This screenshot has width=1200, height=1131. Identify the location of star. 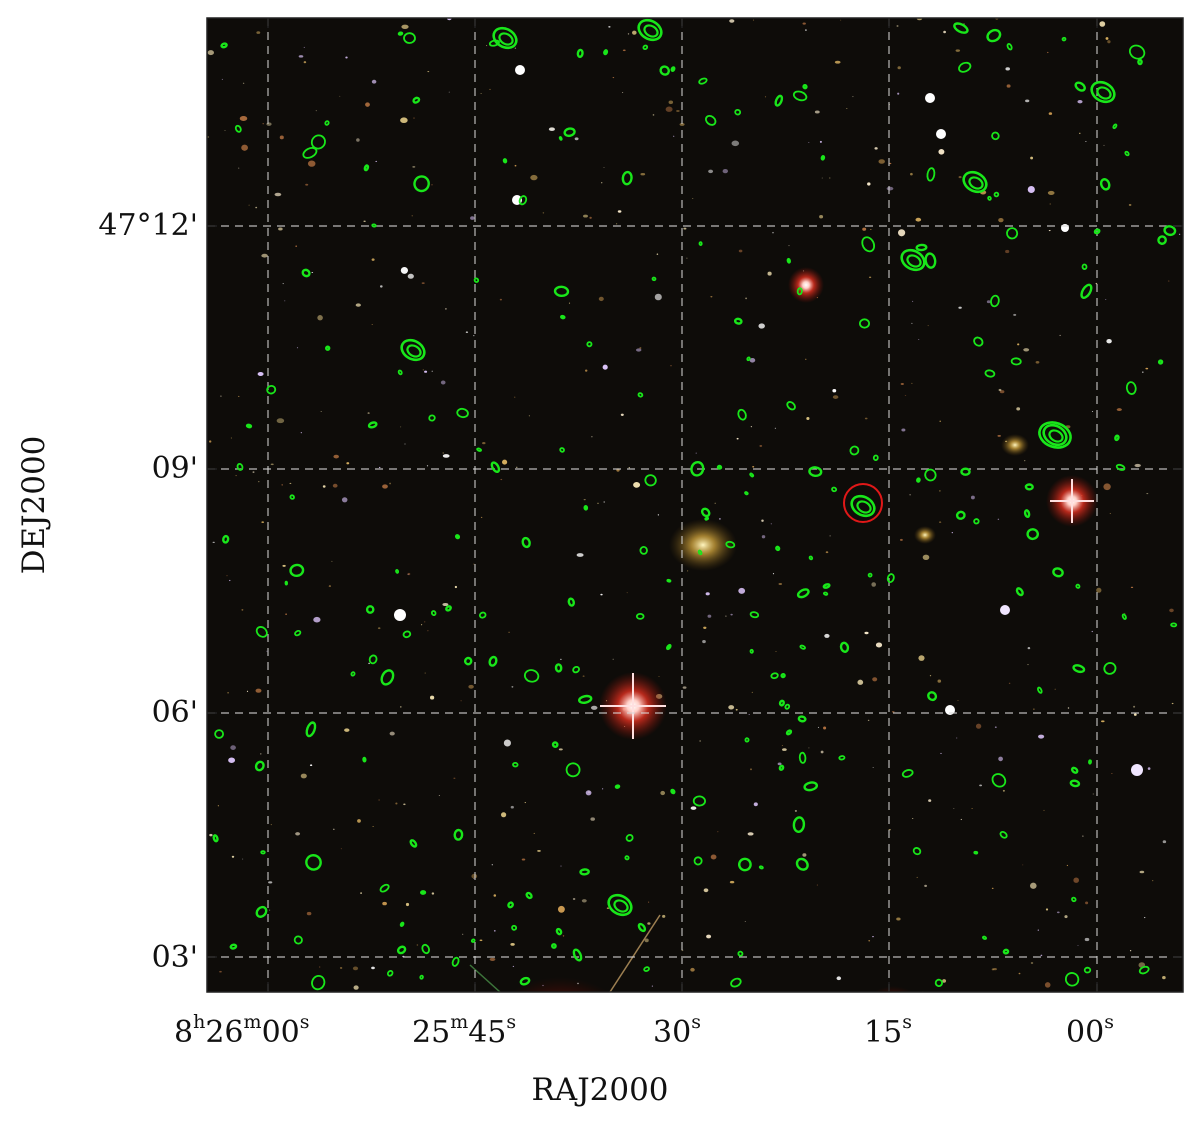
(400, 615).